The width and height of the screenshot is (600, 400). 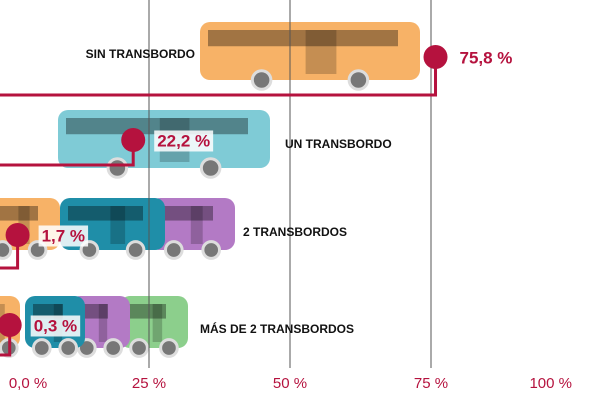 I want to click on value-label: 0,3 %, so click(x=55, y=325).